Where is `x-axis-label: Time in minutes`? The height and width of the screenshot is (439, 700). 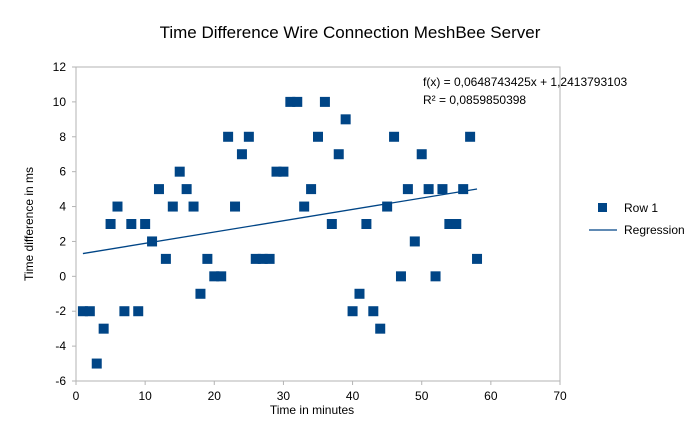 x-axis-label: Time in minutes is located at coordinates (312, 410).